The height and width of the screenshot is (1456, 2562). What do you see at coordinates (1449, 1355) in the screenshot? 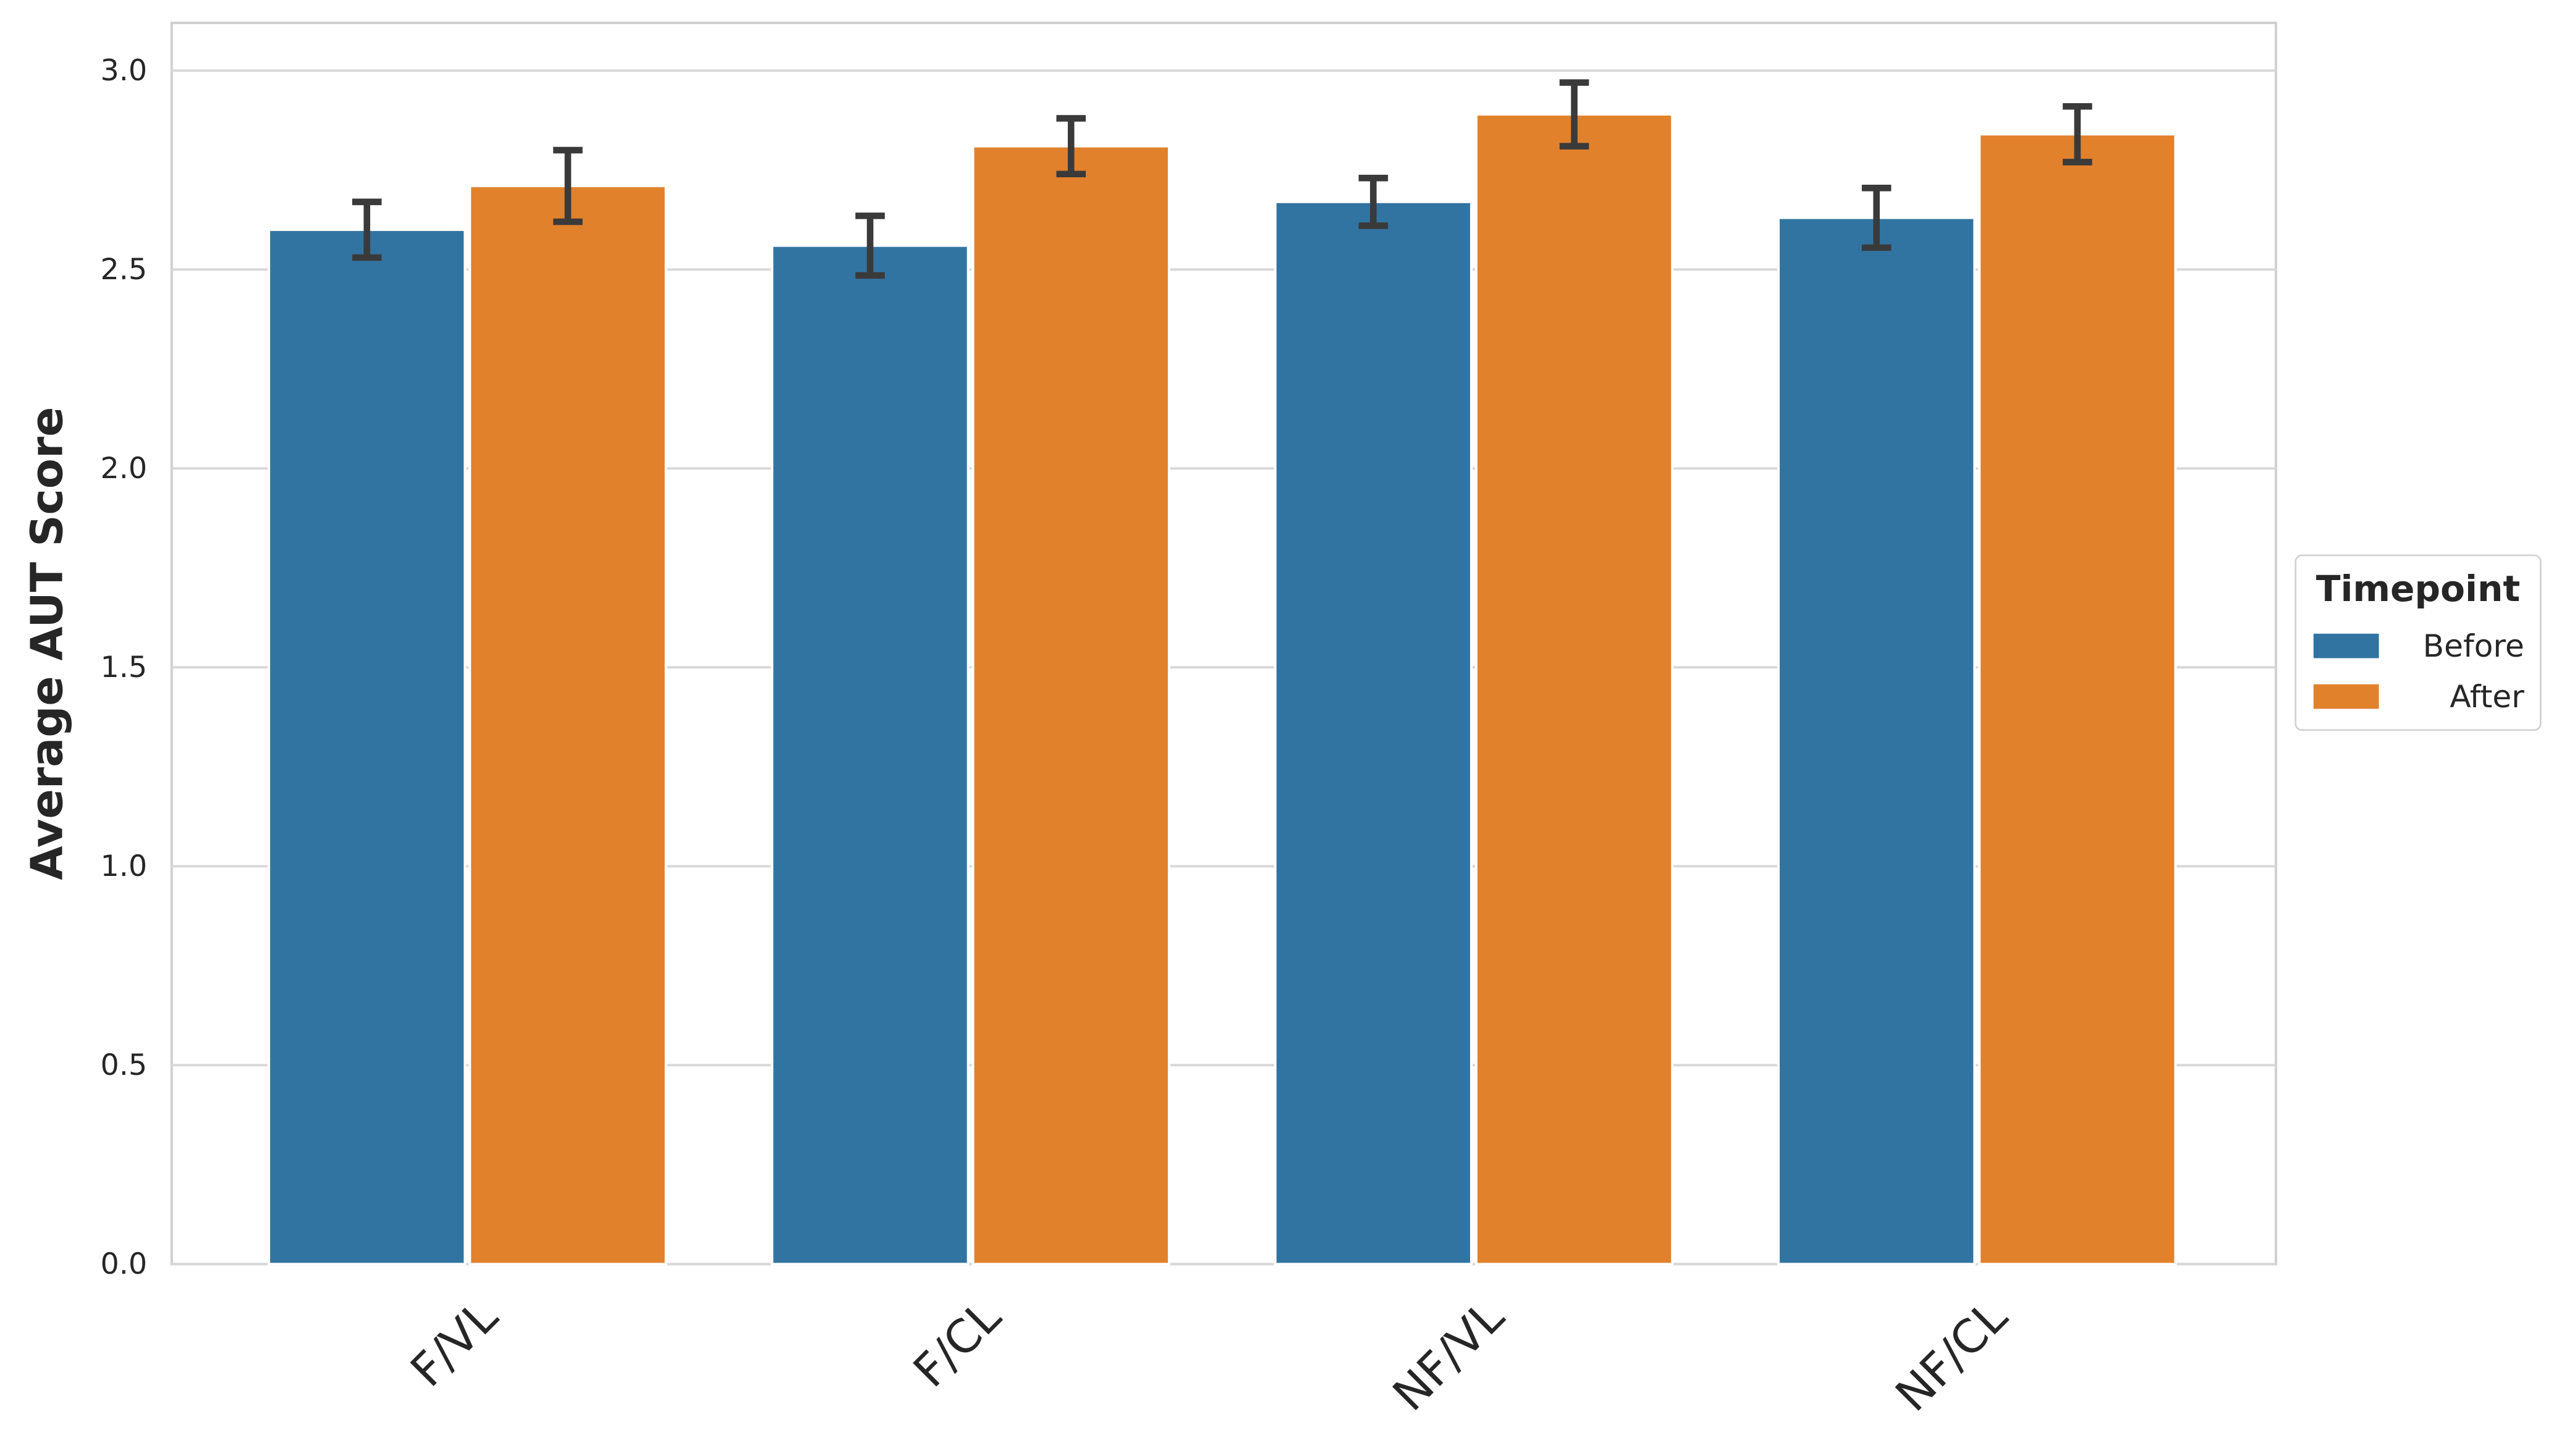
I see `x-tick-label: NF/VL` at bounding box center [1449, 1355].